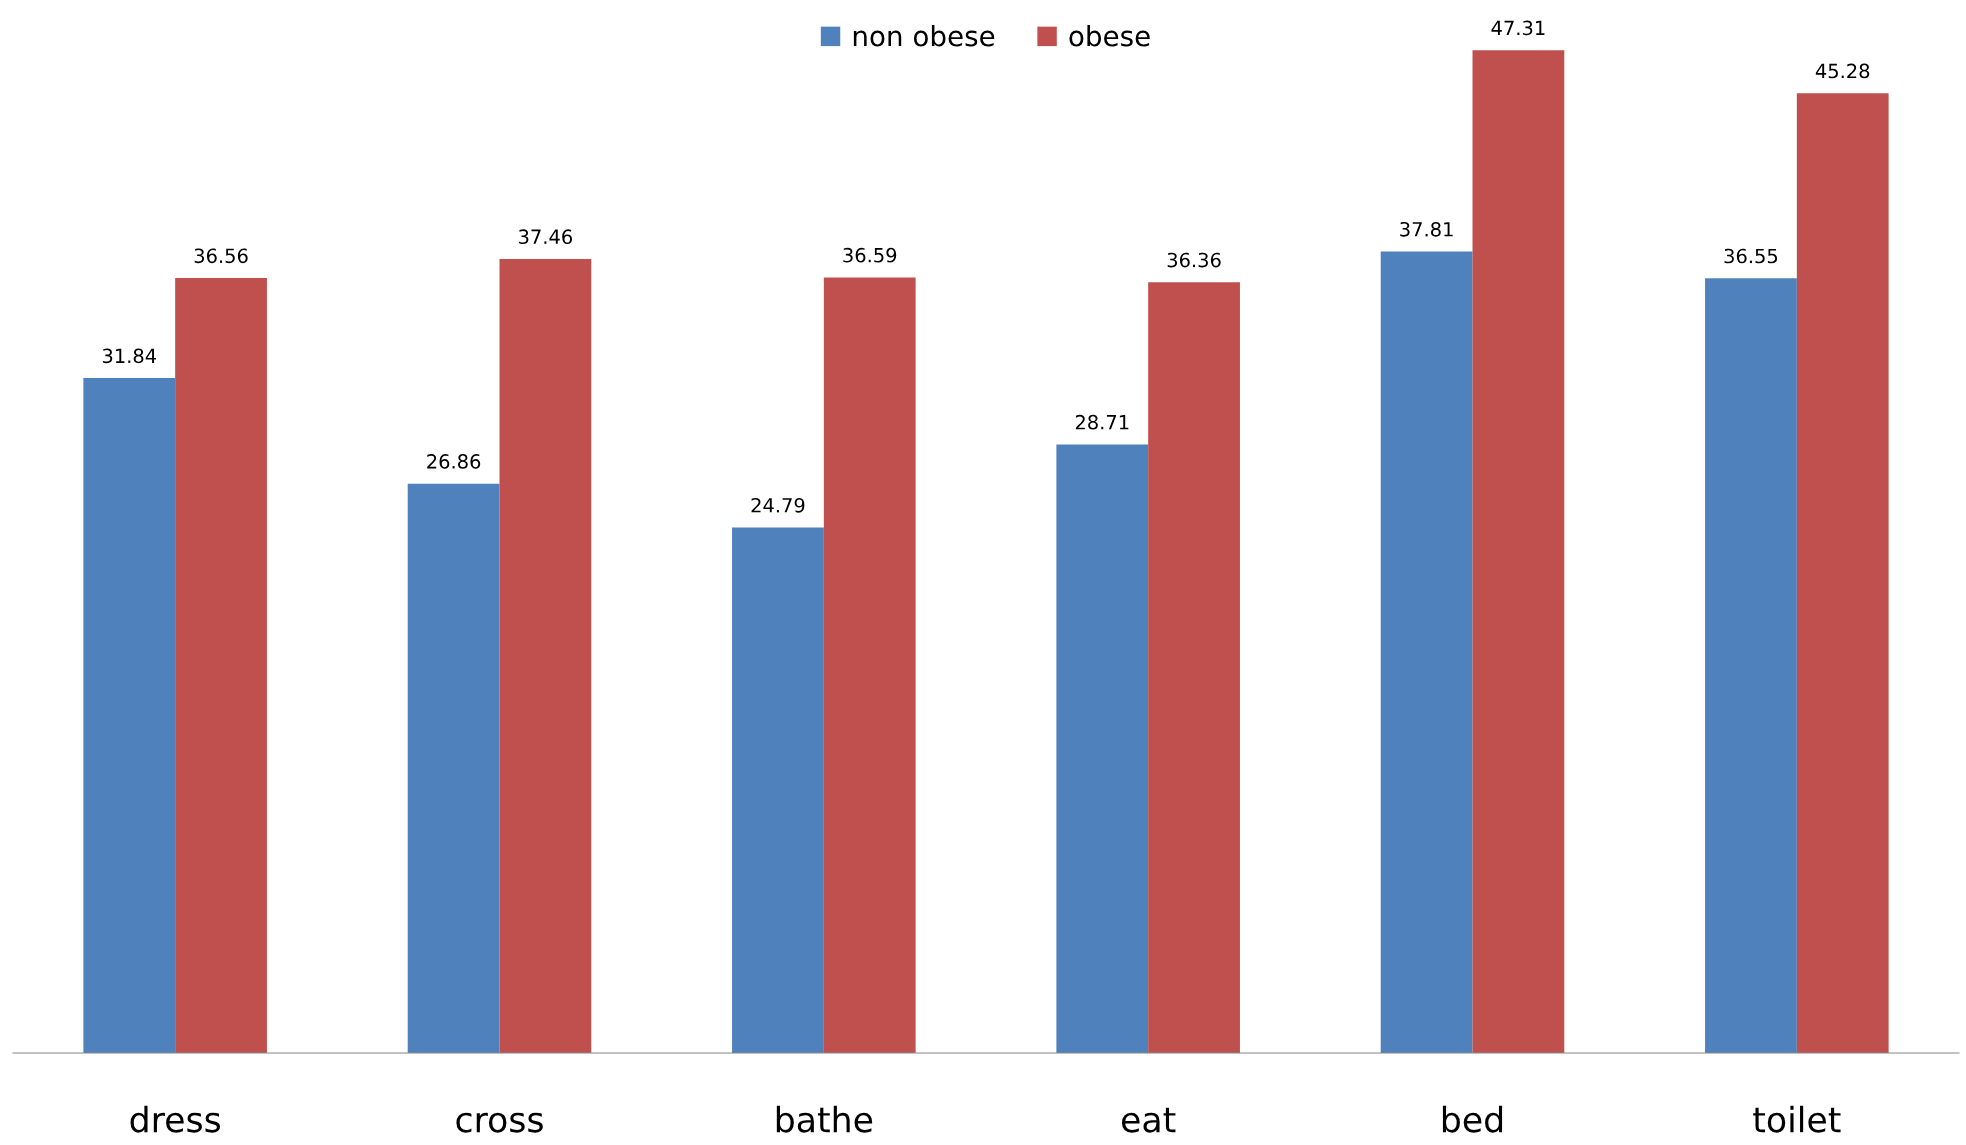 The width and height of the screenshot is (1966, 1145). What do you see at coordinates (924, 36) in the screenshot?
I see `legend-label: non obese` at bounding box center [924, 36].